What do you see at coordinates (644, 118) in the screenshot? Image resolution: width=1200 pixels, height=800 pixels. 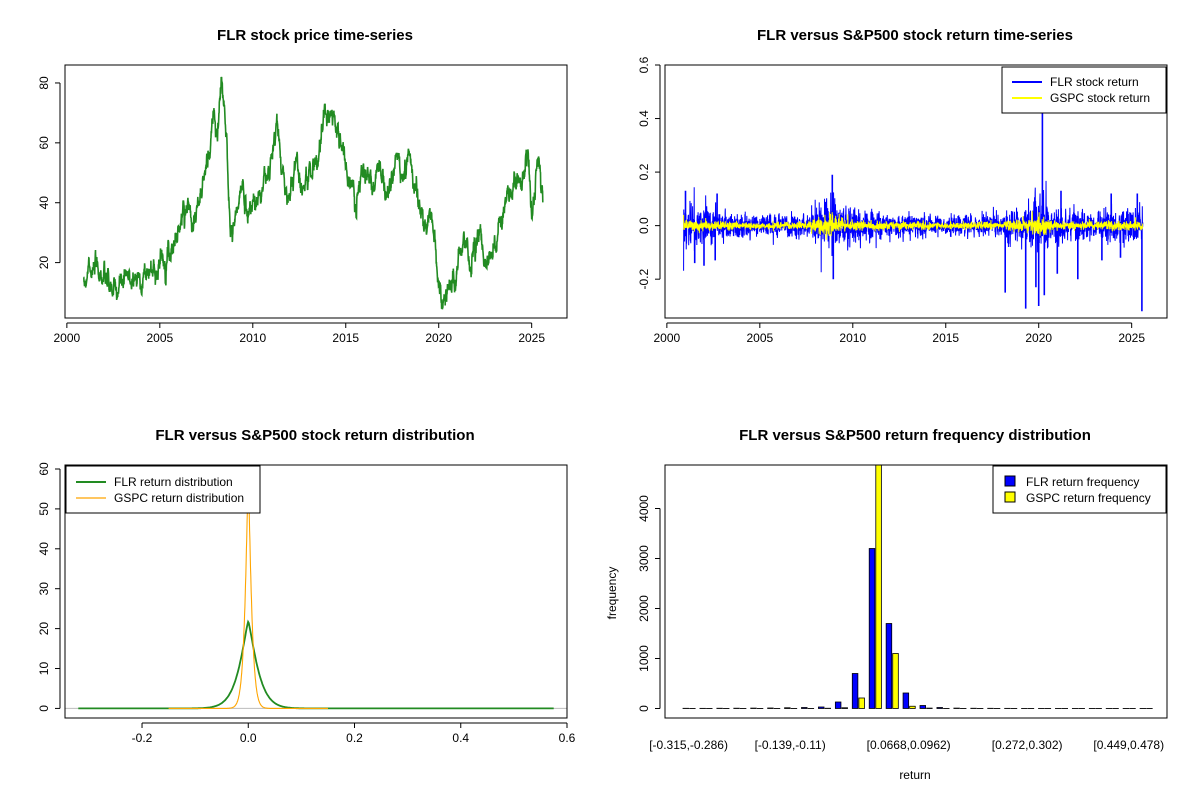 I see `returns-y-tick-label: 0.4` at bounding box center [644, 118].